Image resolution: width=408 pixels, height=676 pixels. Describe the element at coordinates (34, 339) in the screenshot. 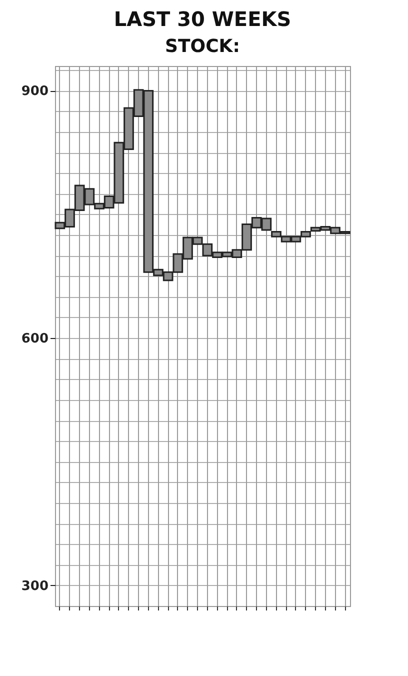

I see `y-tick-label: 600` at that location.